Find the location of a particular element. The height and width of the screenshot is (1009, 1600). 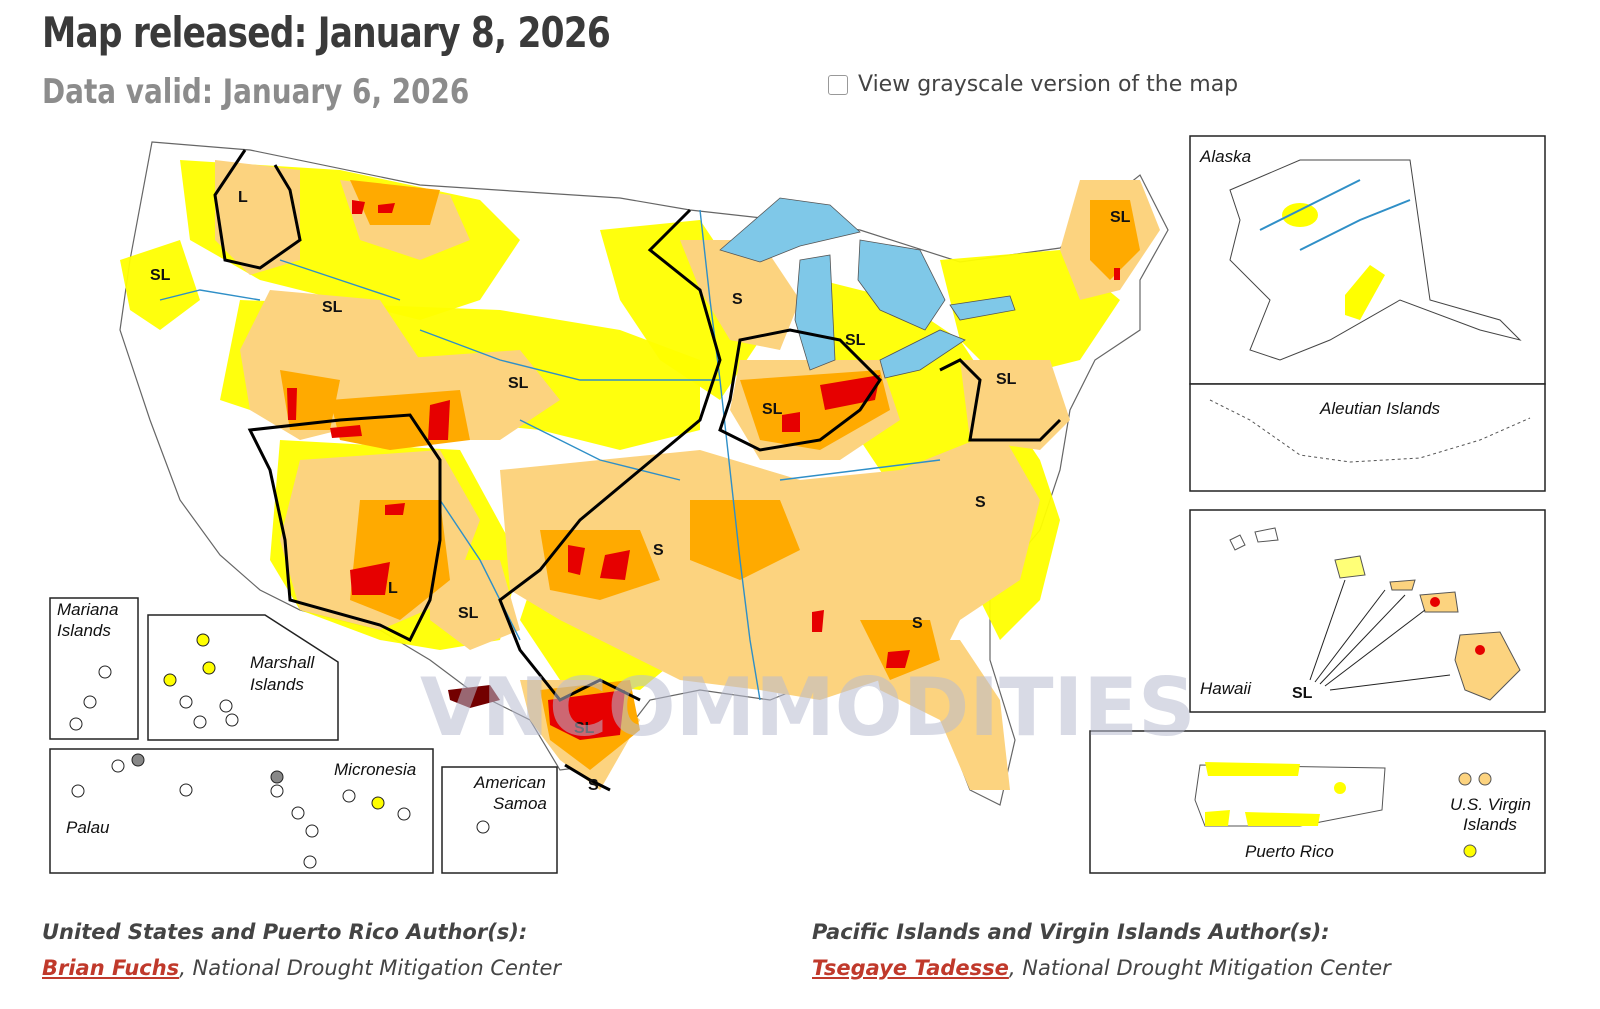

mariana-label-line1: Mariana is located at coordinates (87, 609).